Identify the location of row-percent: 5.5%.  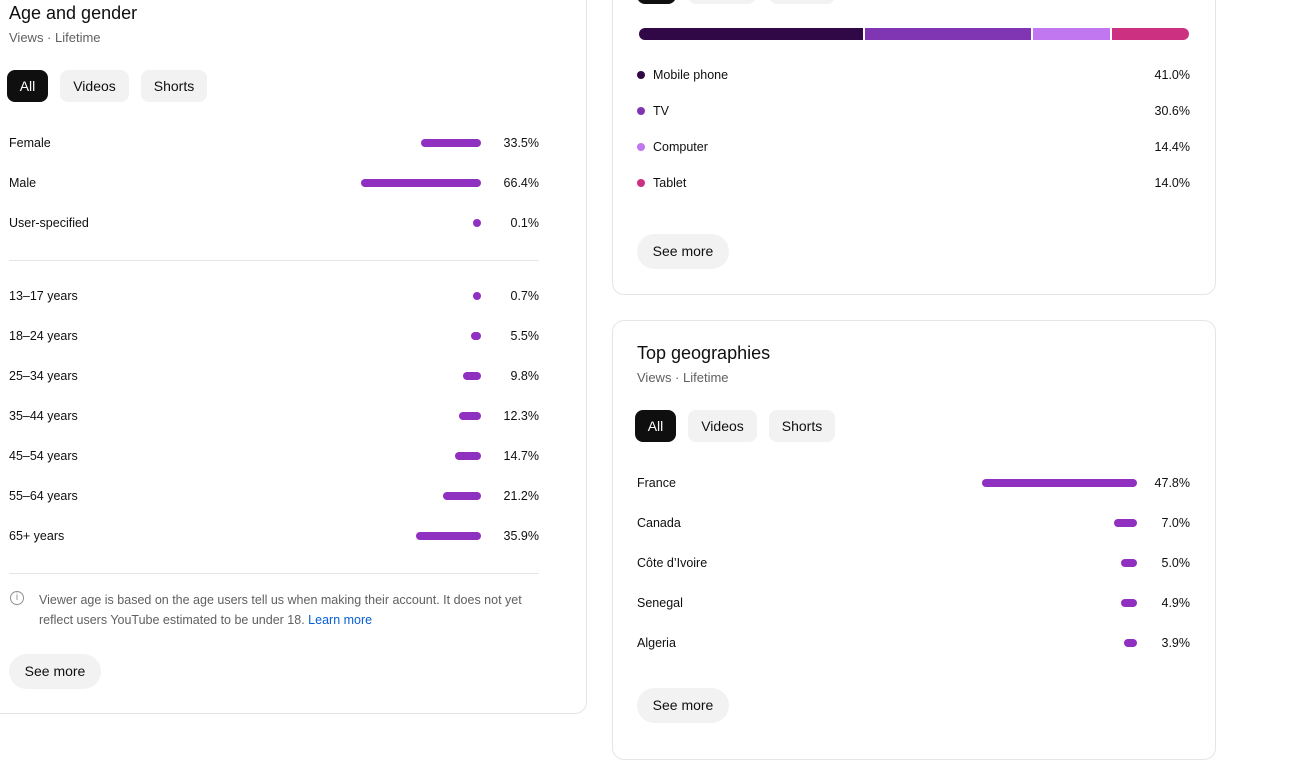
(525, 336).